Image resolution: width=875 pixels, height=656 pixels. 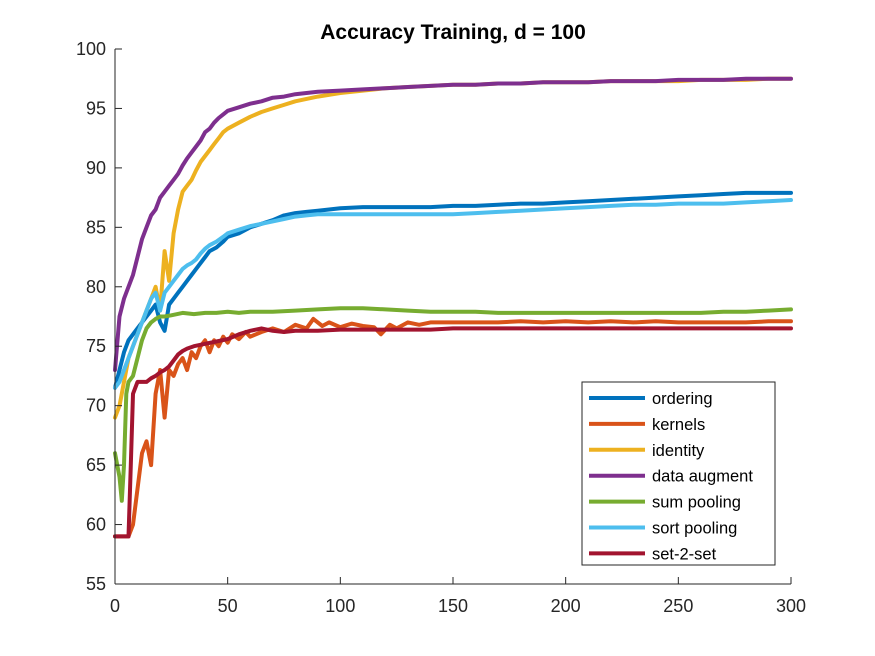 I want to click on y-tick-label: 55, so click(x=96, y=584).